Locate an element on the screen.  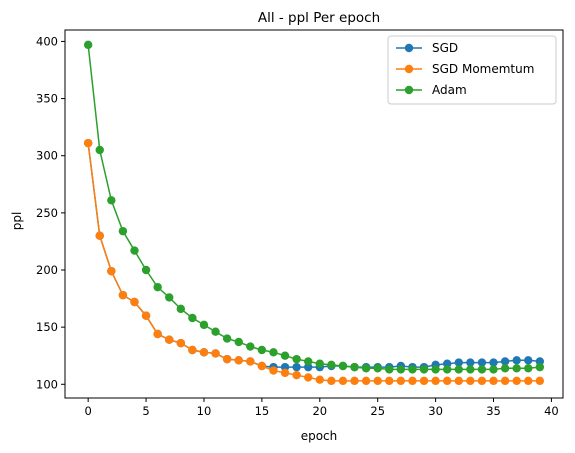
legend-entry: SGD Momemtum is located at coordinates (465, 69).